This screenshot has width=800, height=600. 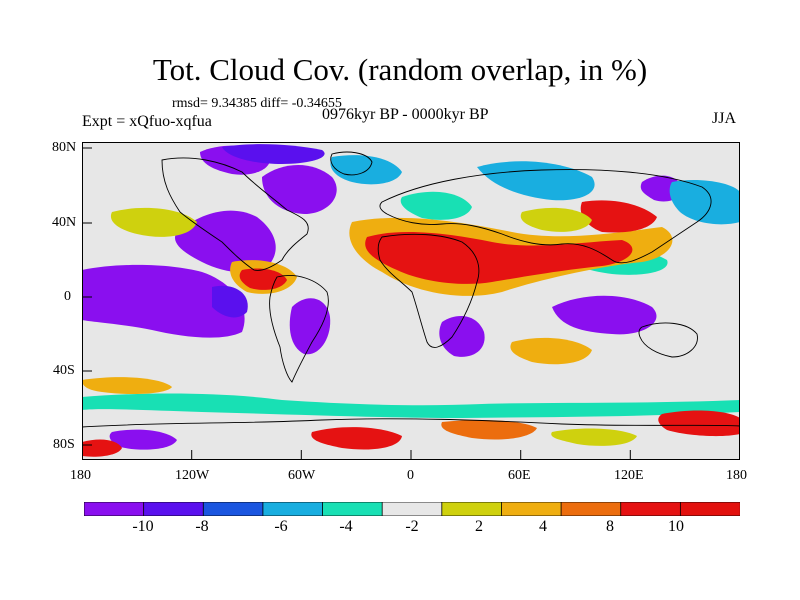 I want to click on colorbar, so click(x=412, y=509).